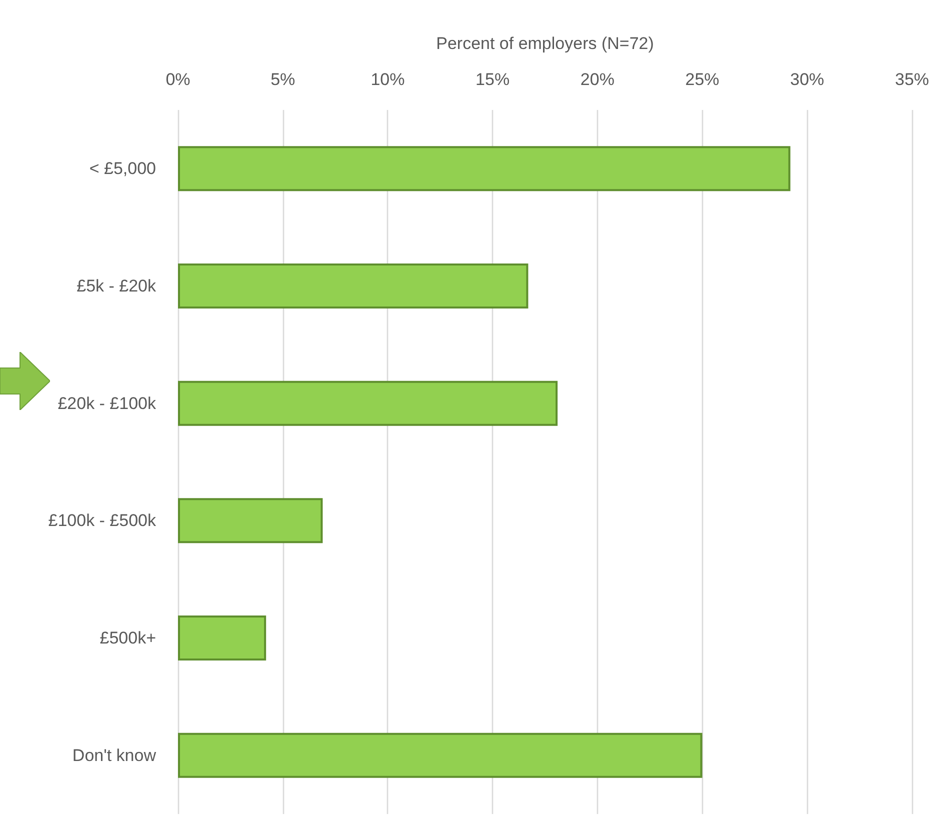 The image size is (935, 824). I want to click on x-tick-label: 35%, so click(912, 79).